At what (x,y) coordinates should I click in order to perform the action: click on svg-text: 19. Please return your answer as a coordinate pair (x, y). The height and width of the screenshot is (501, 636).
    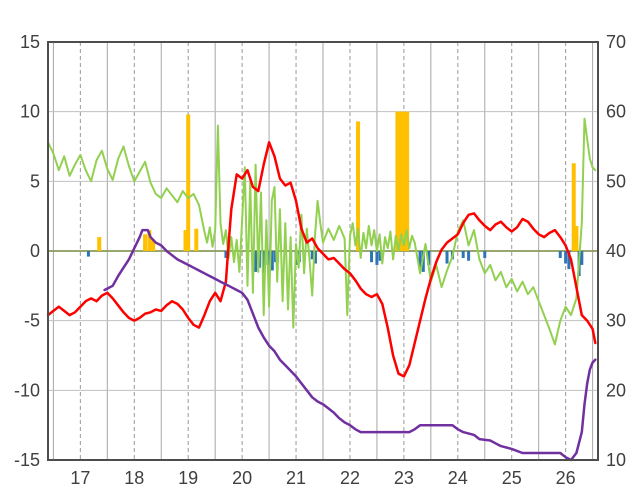
    Looking at the image, I should click on (188, 478).